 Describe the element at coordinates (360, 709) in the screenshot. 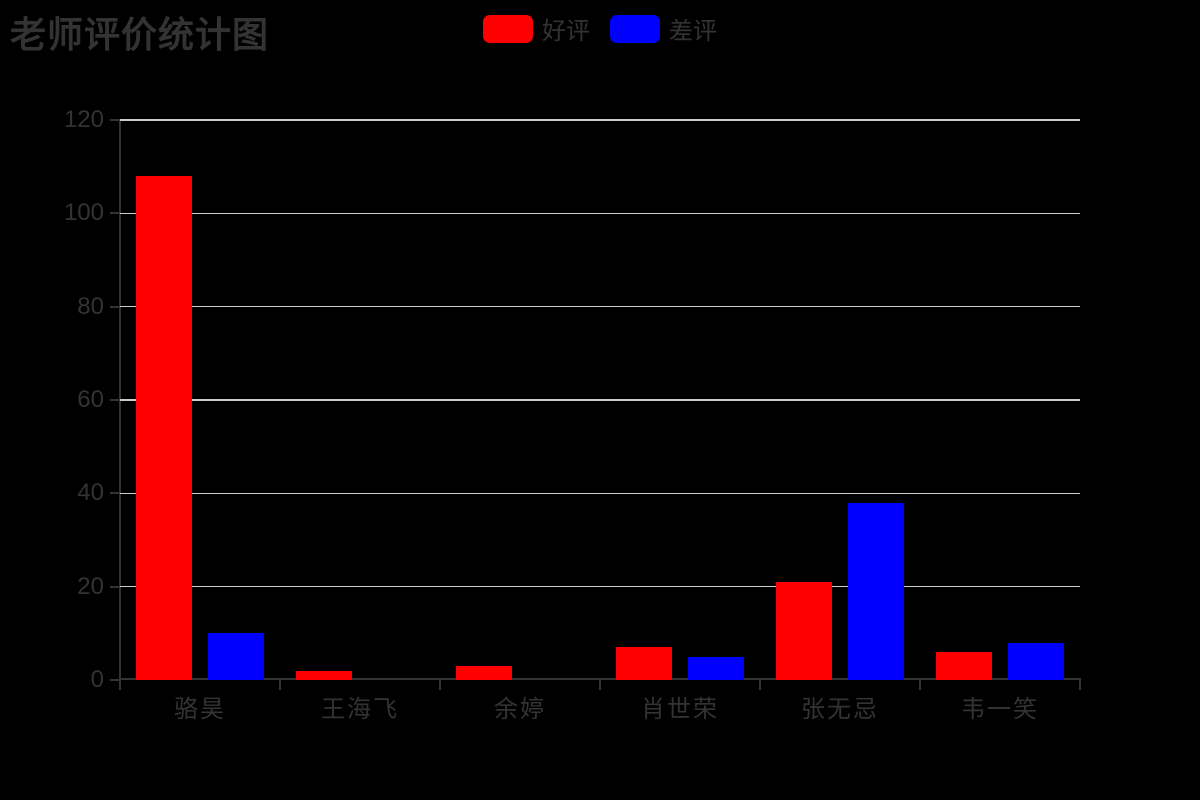

I see `x-category-label-2: 王海飞` at that location.